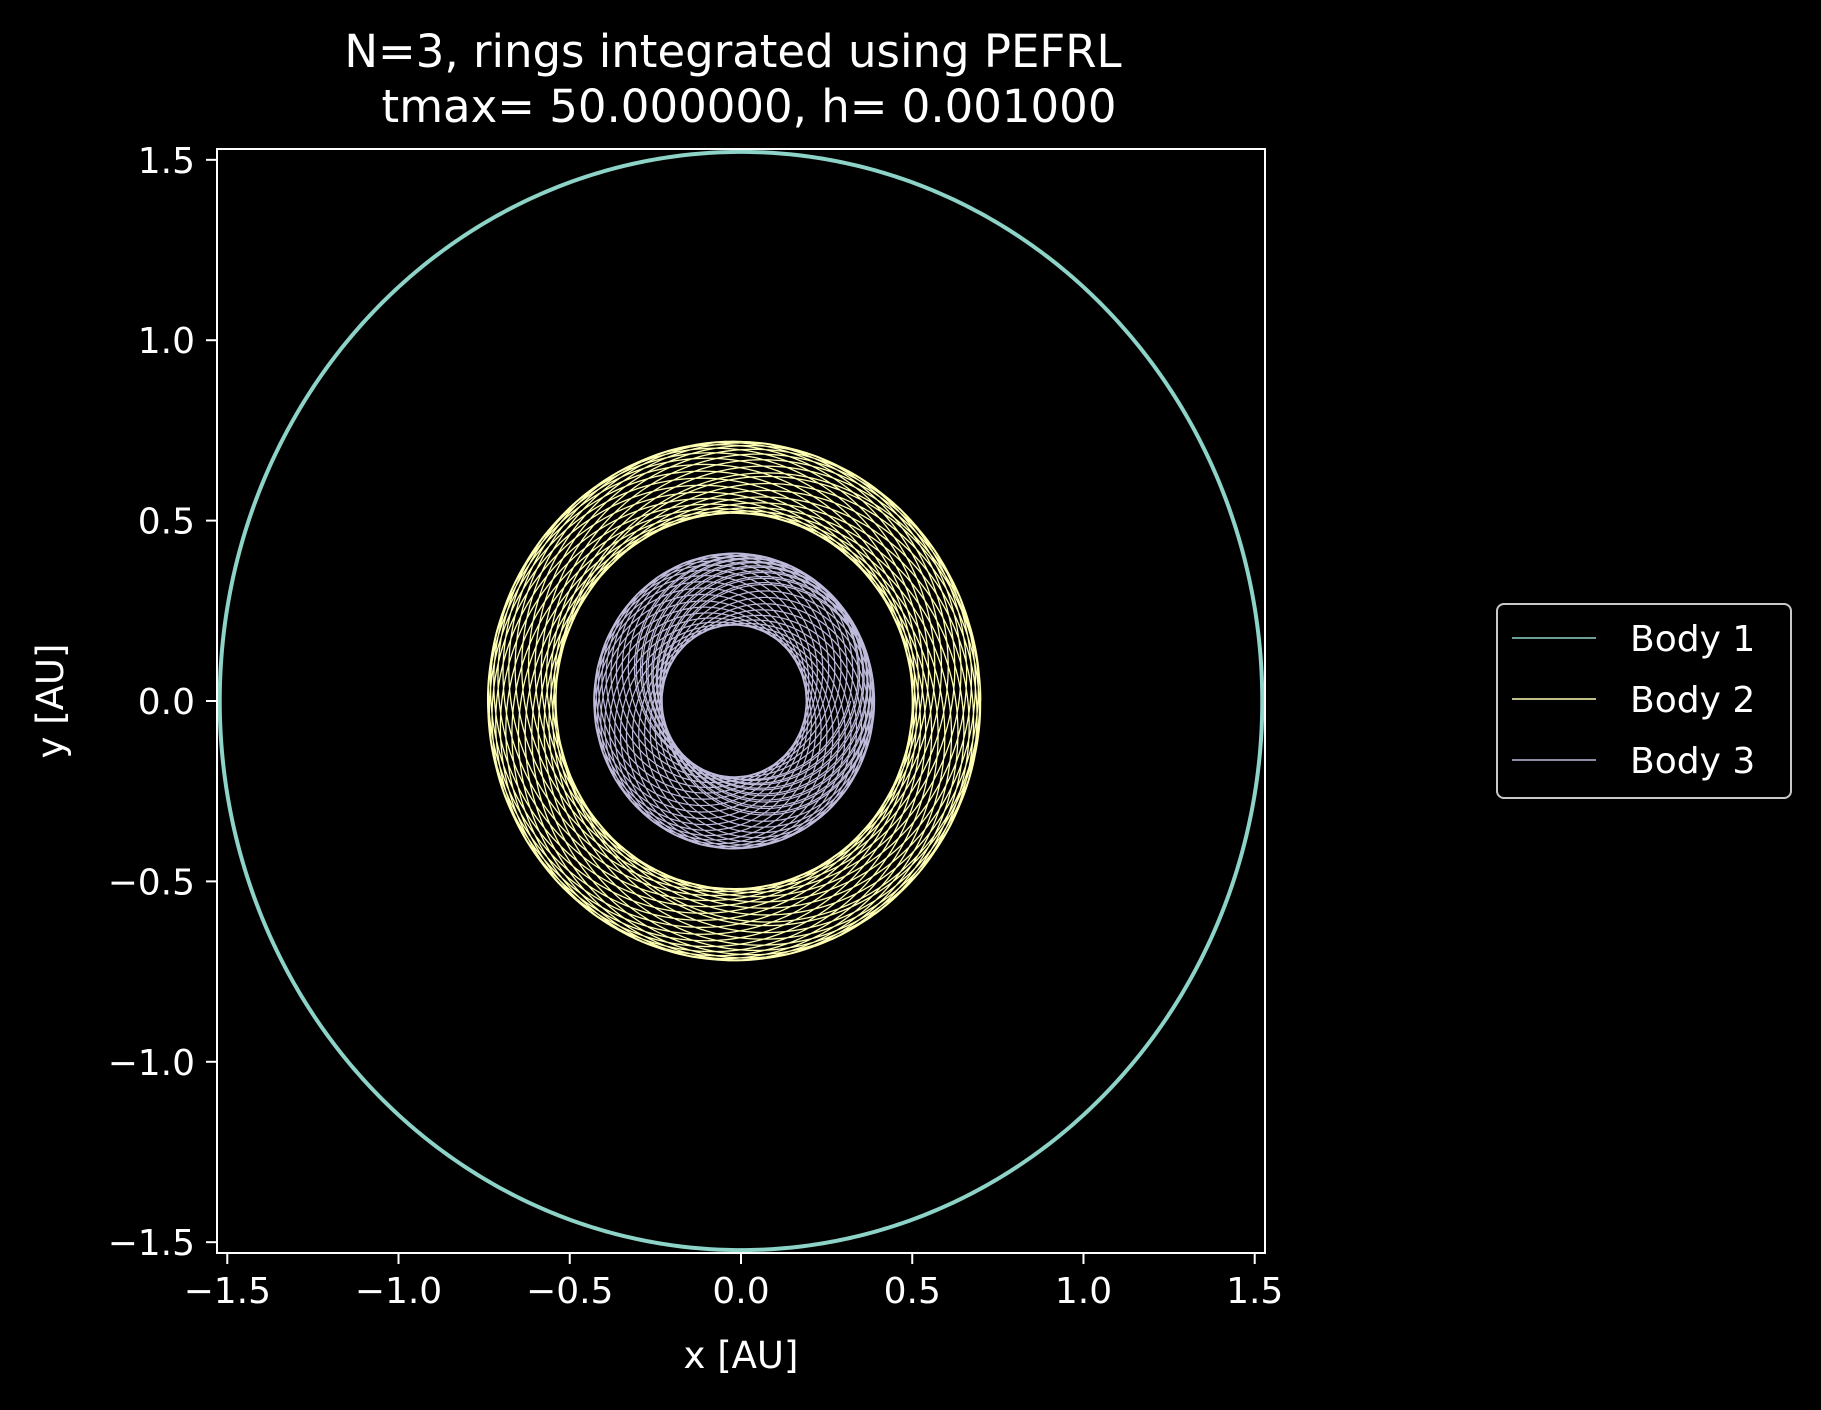 Image resolution: width=1821 pixels, height=1410 pixels. I want to click on legend-frame, so click(1644, 701).